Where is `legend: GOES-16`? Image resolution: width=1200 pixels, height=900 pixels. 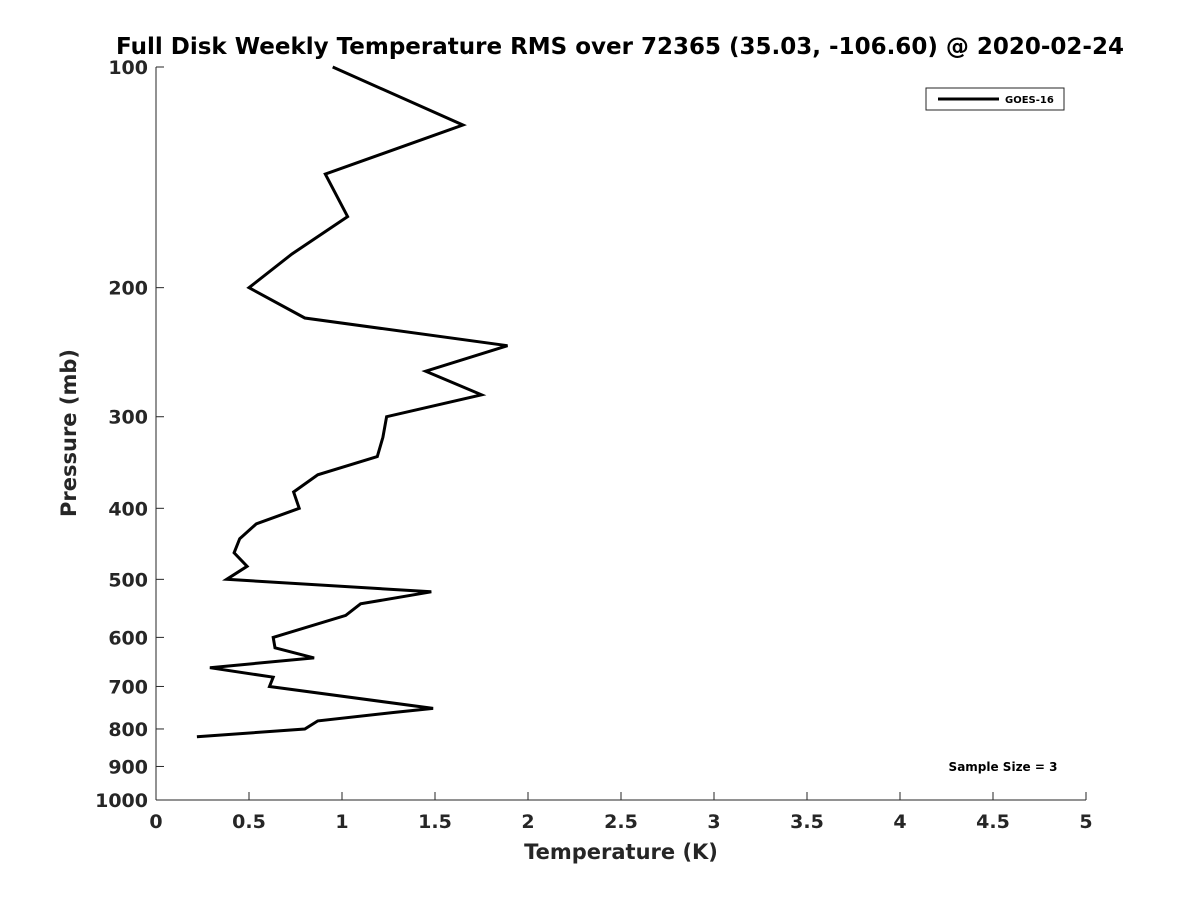 legend: GOES-16 is located at coordinates (995, 99).